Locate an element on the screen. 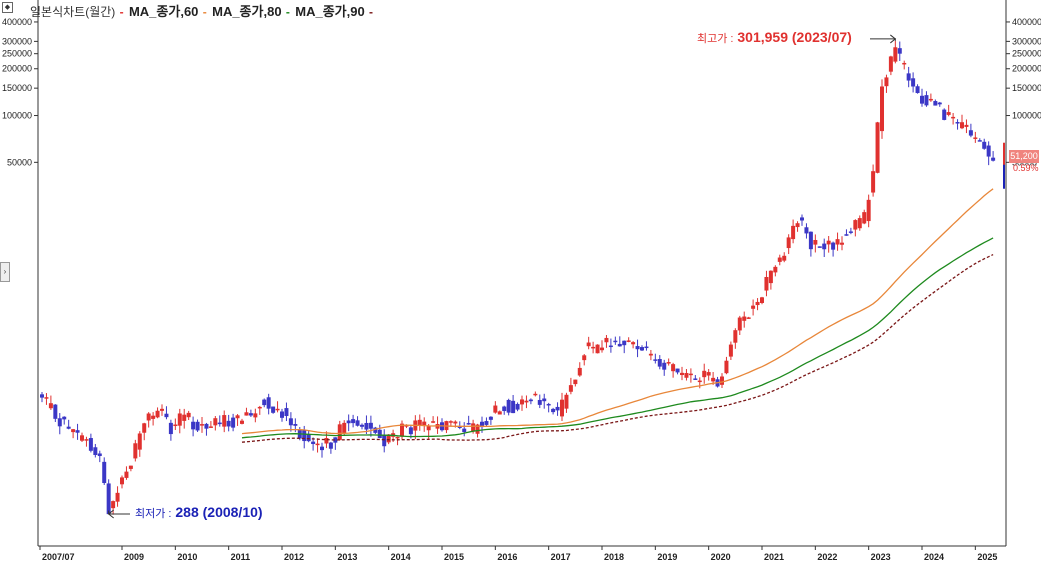  x-tick-label: 2007/07 is located at coordinates (58, 557).